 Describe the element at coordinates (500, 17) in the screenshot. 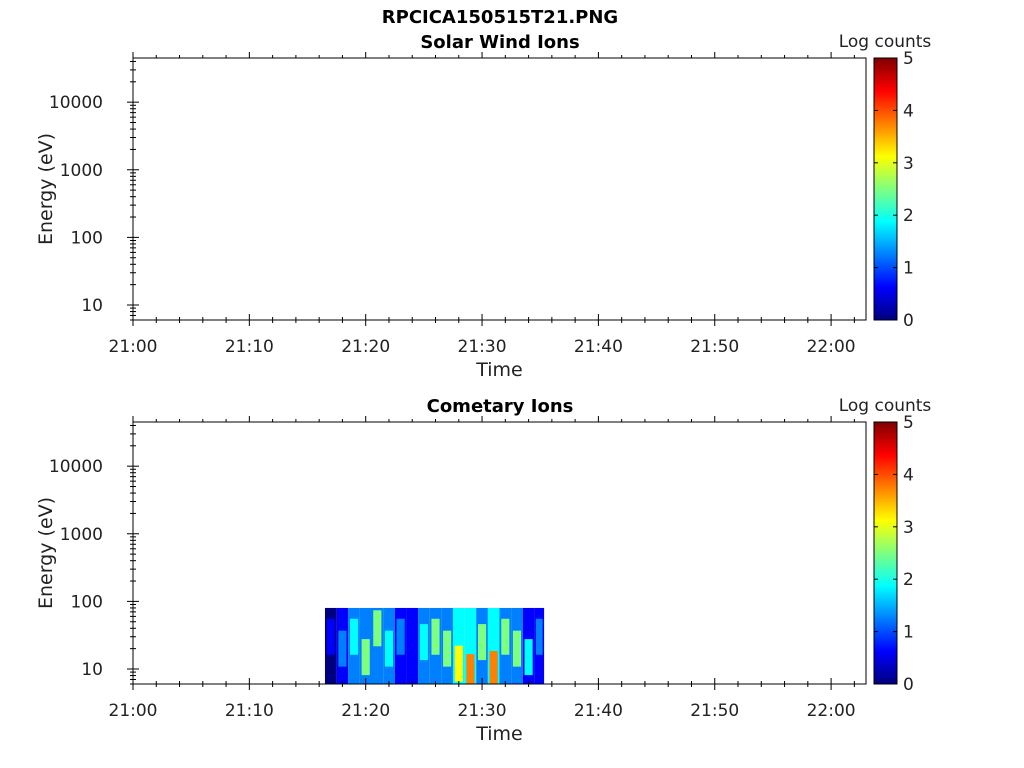

I see `figure-title: RPCICA150515T21.PNG` at that location.